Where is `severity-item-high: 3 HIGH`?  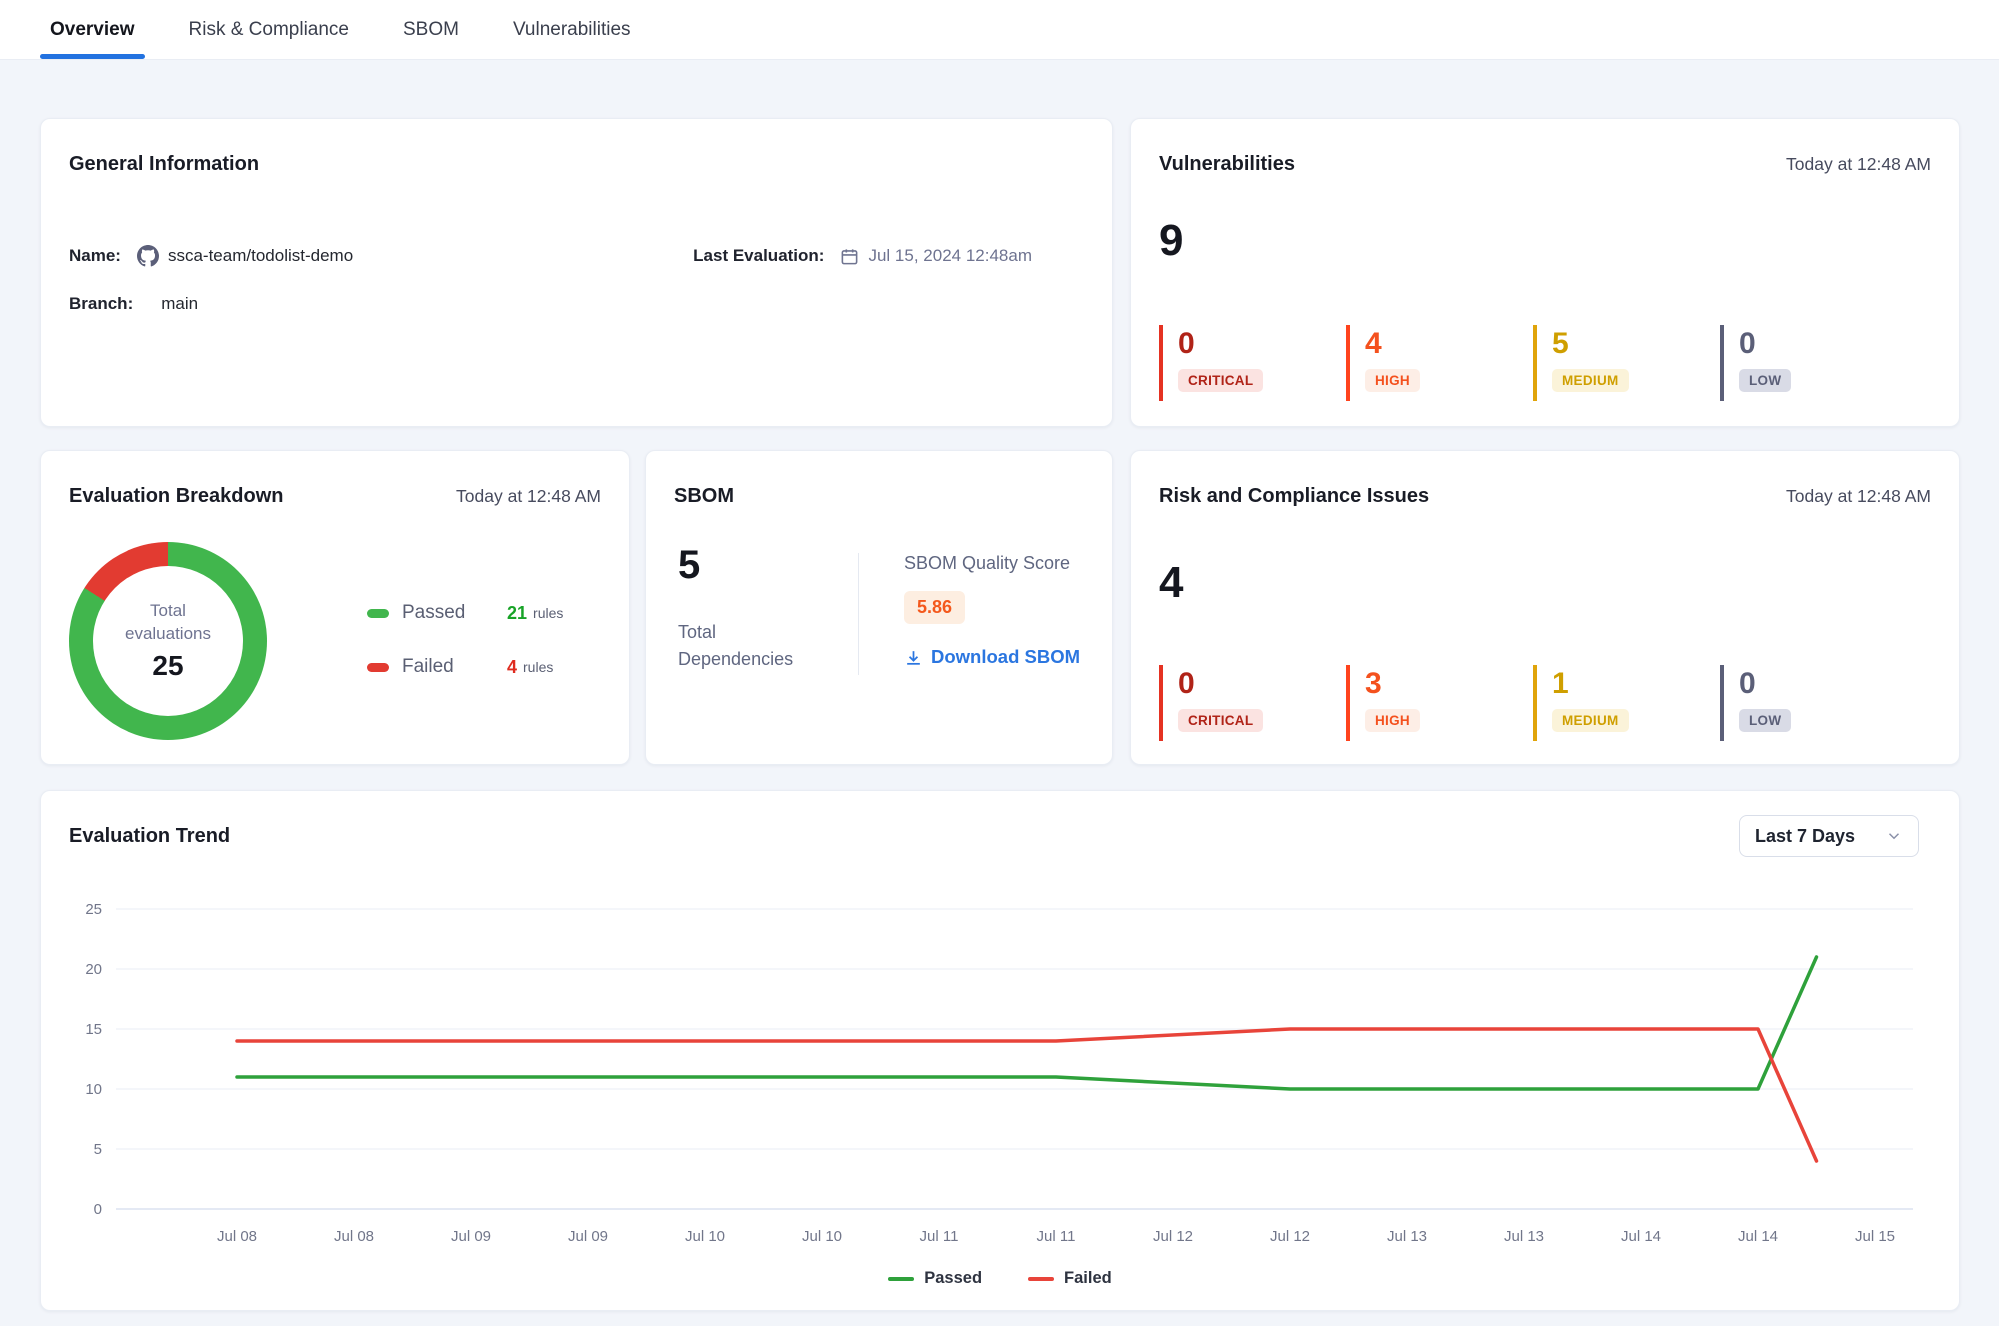 severity-item-high: 3 HIGH is located at coordinates (1439, 703).